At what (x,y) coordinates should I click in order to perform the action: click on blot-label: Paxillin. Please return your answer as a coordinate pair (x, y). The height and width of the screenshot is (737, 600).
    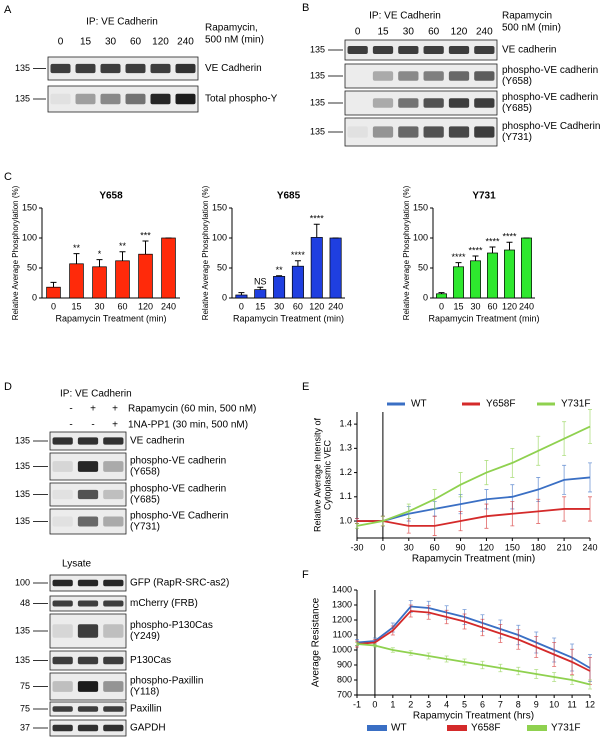
    Looking at the image, I should click on (146, 709).